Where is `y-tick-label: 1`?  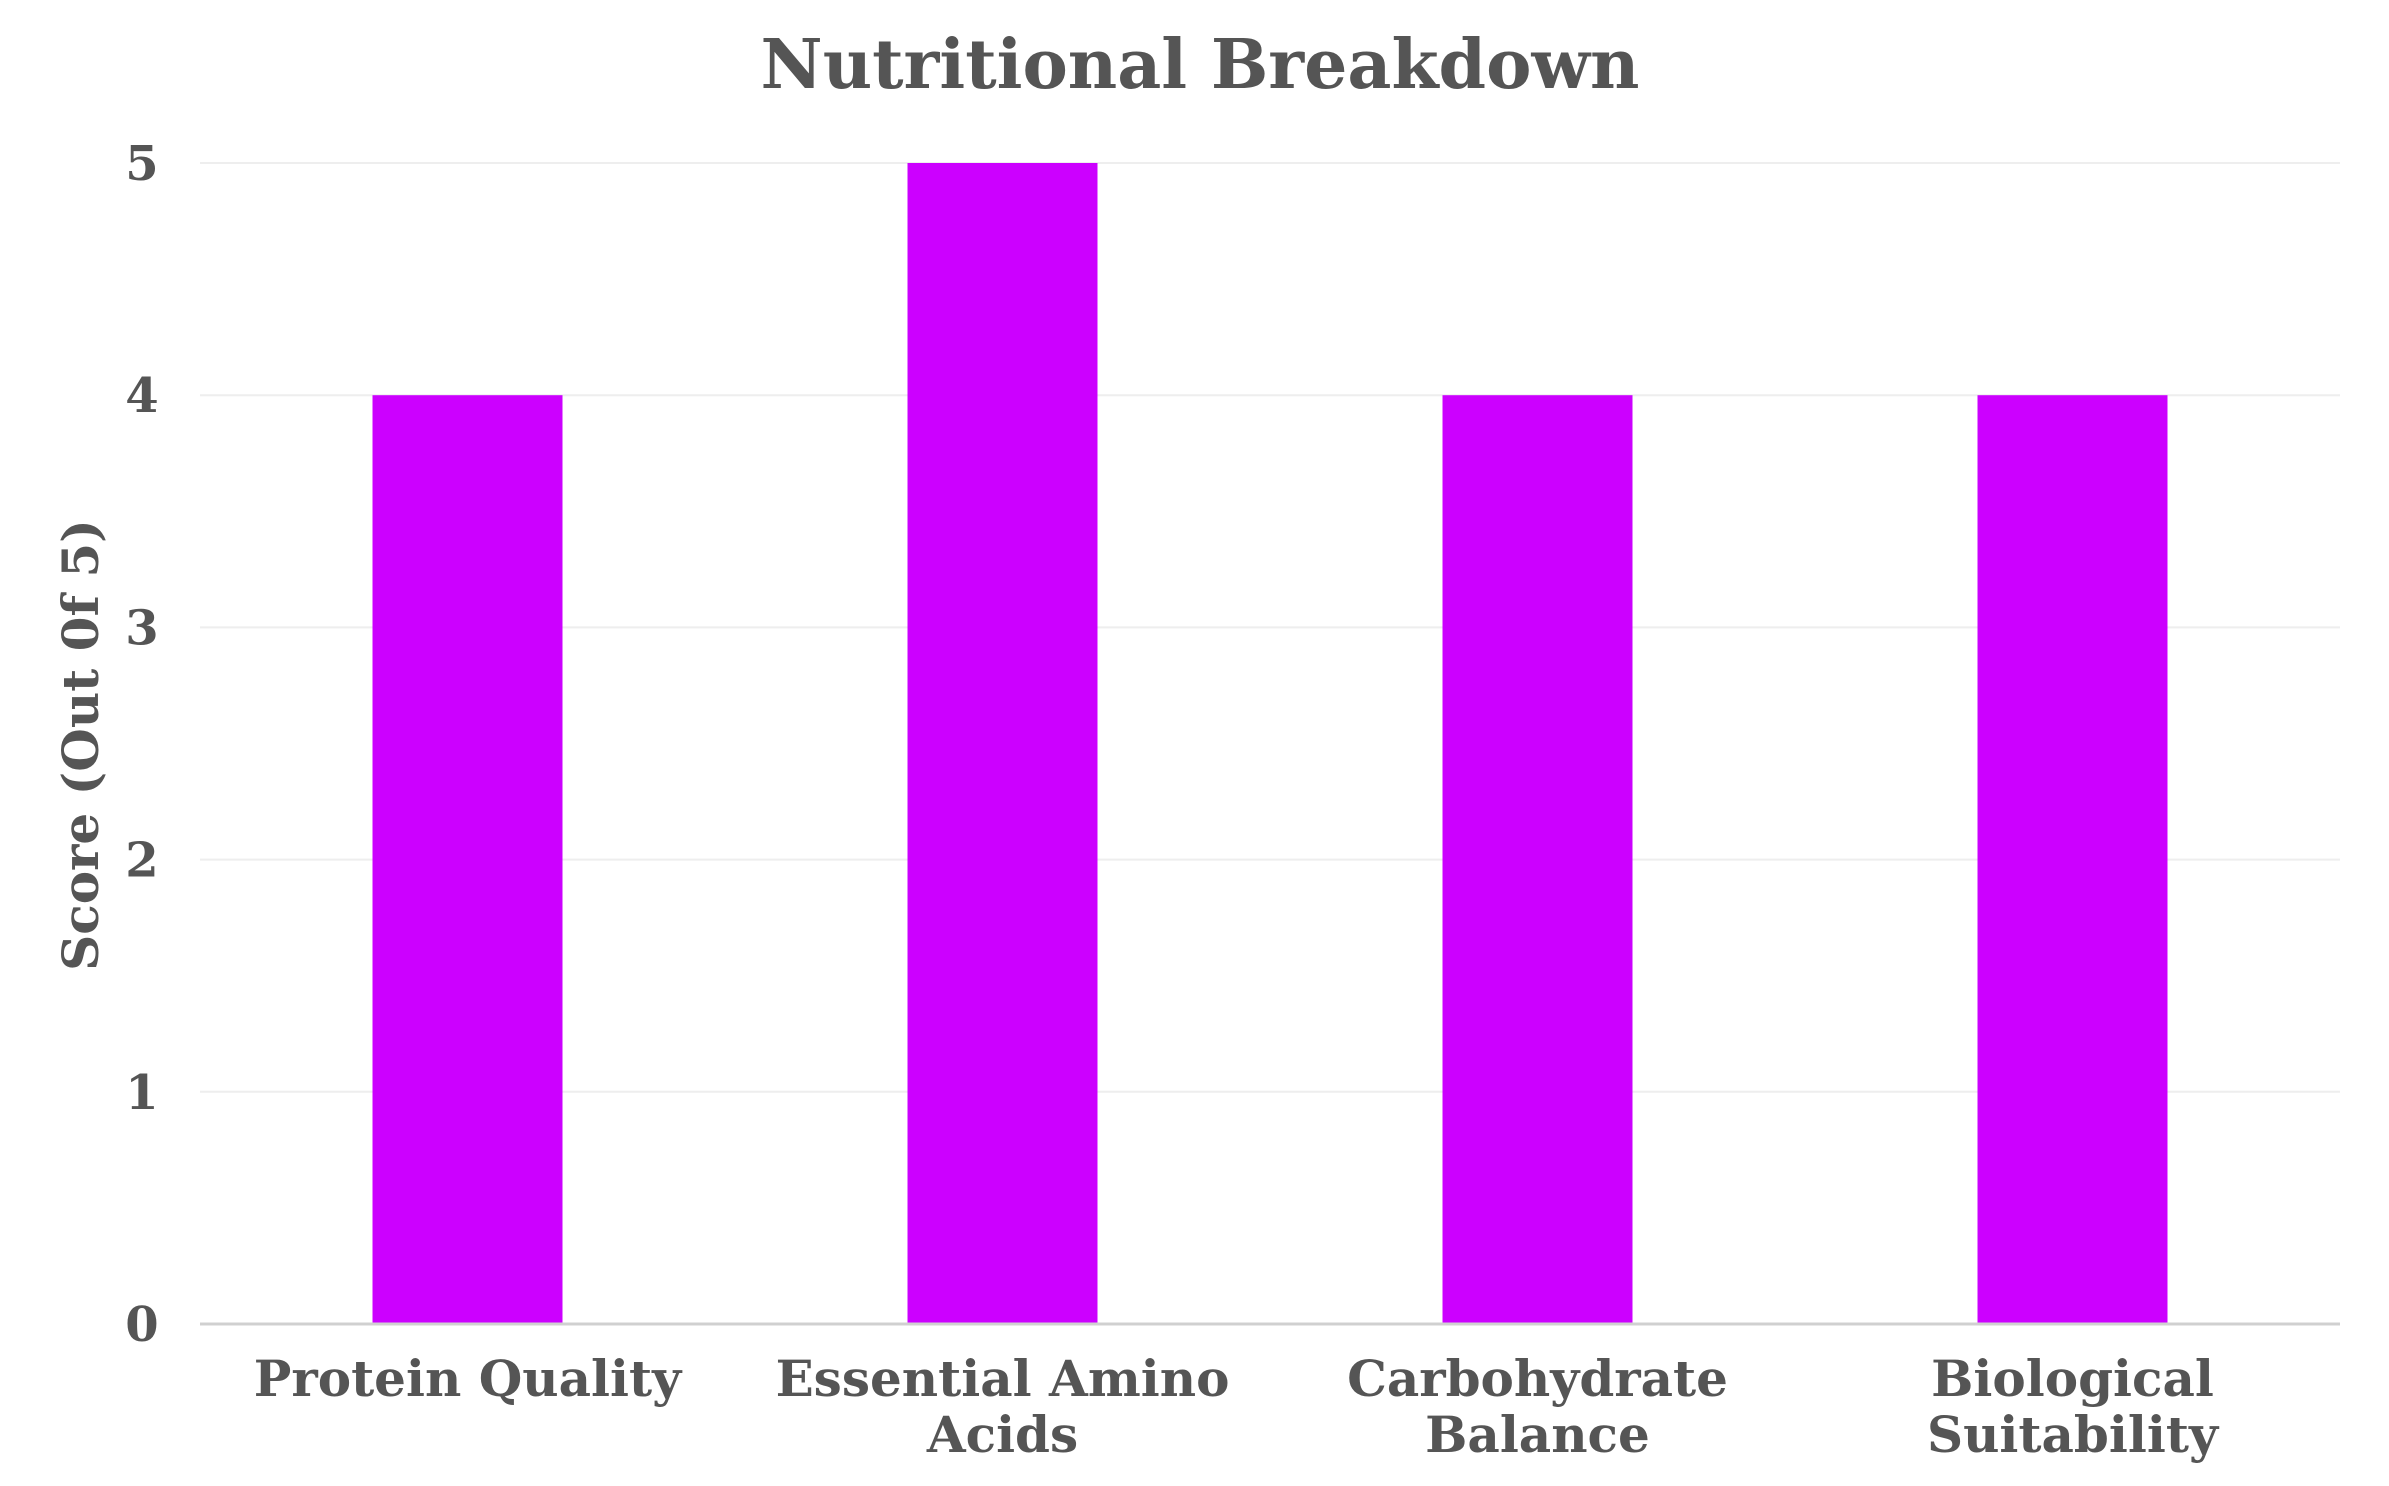
y-tick-label: 1 is located at coordinates (141, 1093).